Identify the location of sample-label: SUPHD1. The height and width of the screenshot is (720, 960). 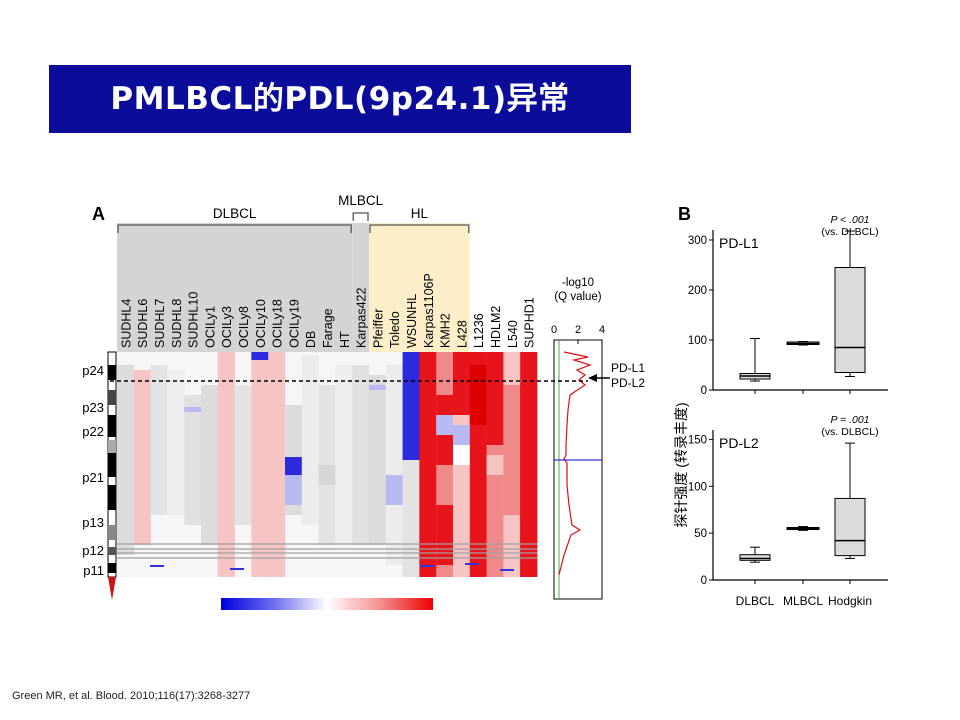
(530, 322).